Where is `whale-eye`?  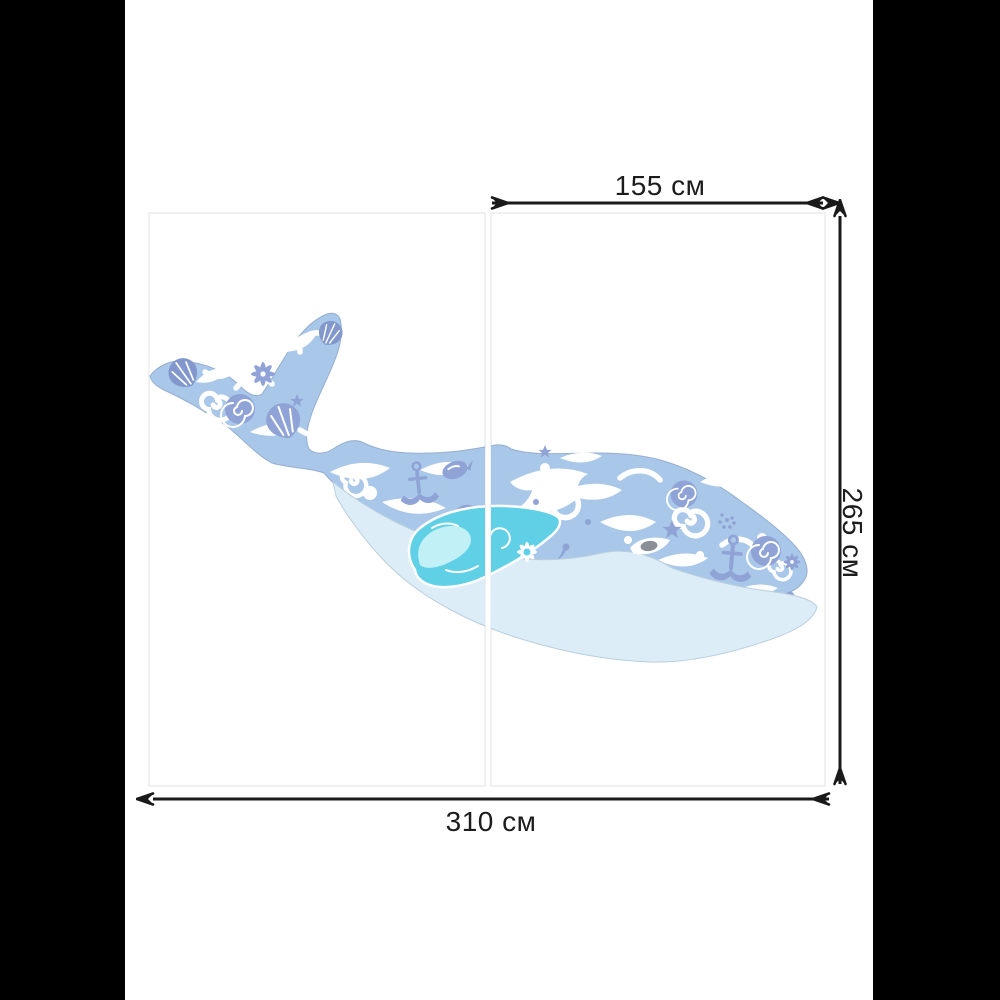
whale-eye is located at coordinates (650, 546).